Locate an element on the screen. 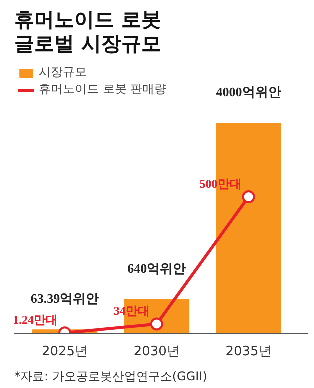  data-label: 63.39억위안 is located at coordinates (65, 298).